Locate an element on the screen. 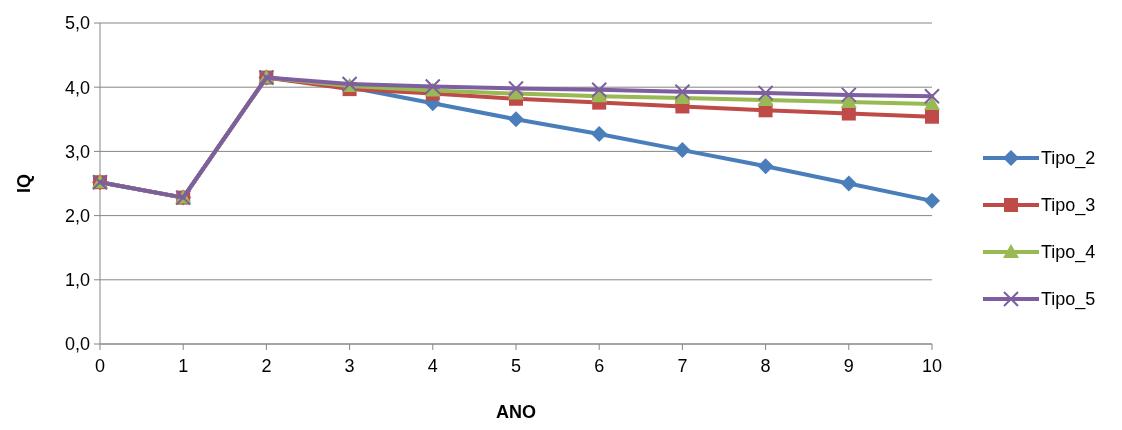 This screenshot has width=1122, height=430. y-axis-title: IQ is located at coordinates (24, 183).